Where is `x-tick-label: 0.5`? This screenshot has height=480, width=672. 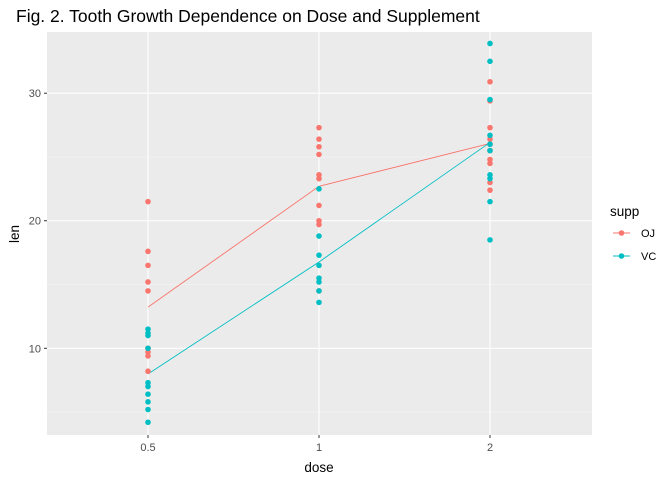
x-tick-label: 0.5 is located at coordinates (147, 448).